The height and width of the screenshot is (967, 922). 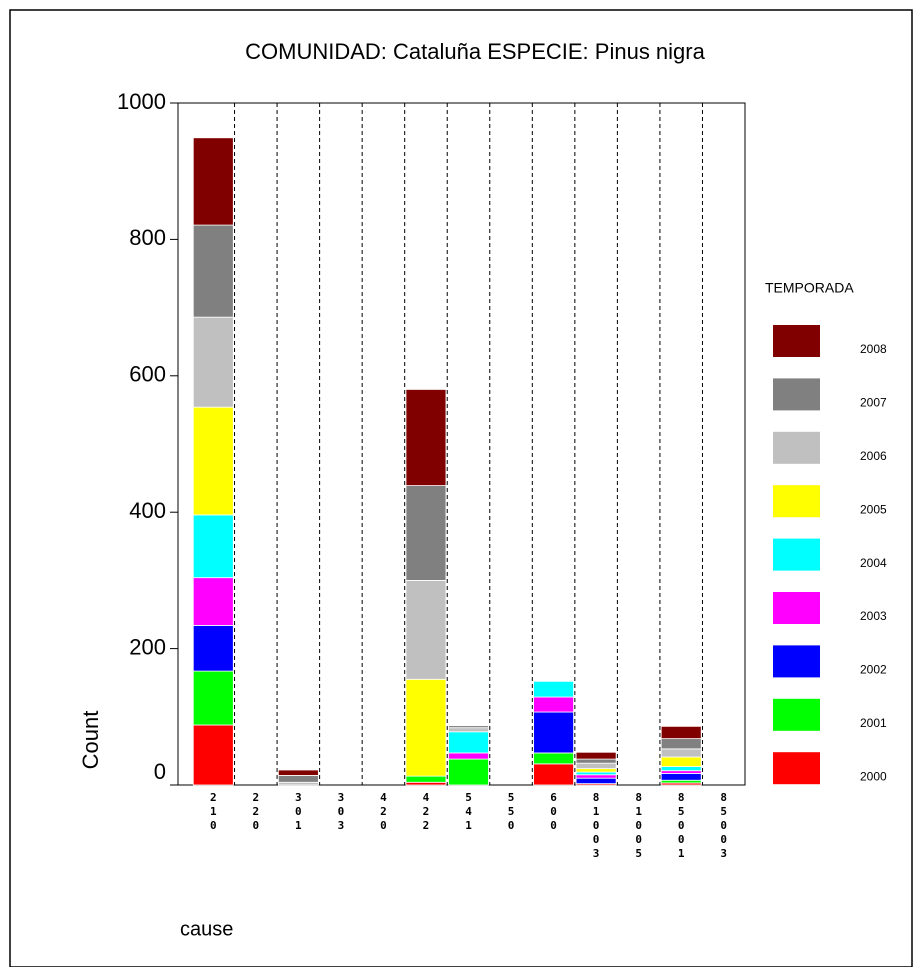 I want to click on chart-title: COMUNIDAD: Cataluña ESPECIE: Pinus nigra, so click(x=475, y=51).